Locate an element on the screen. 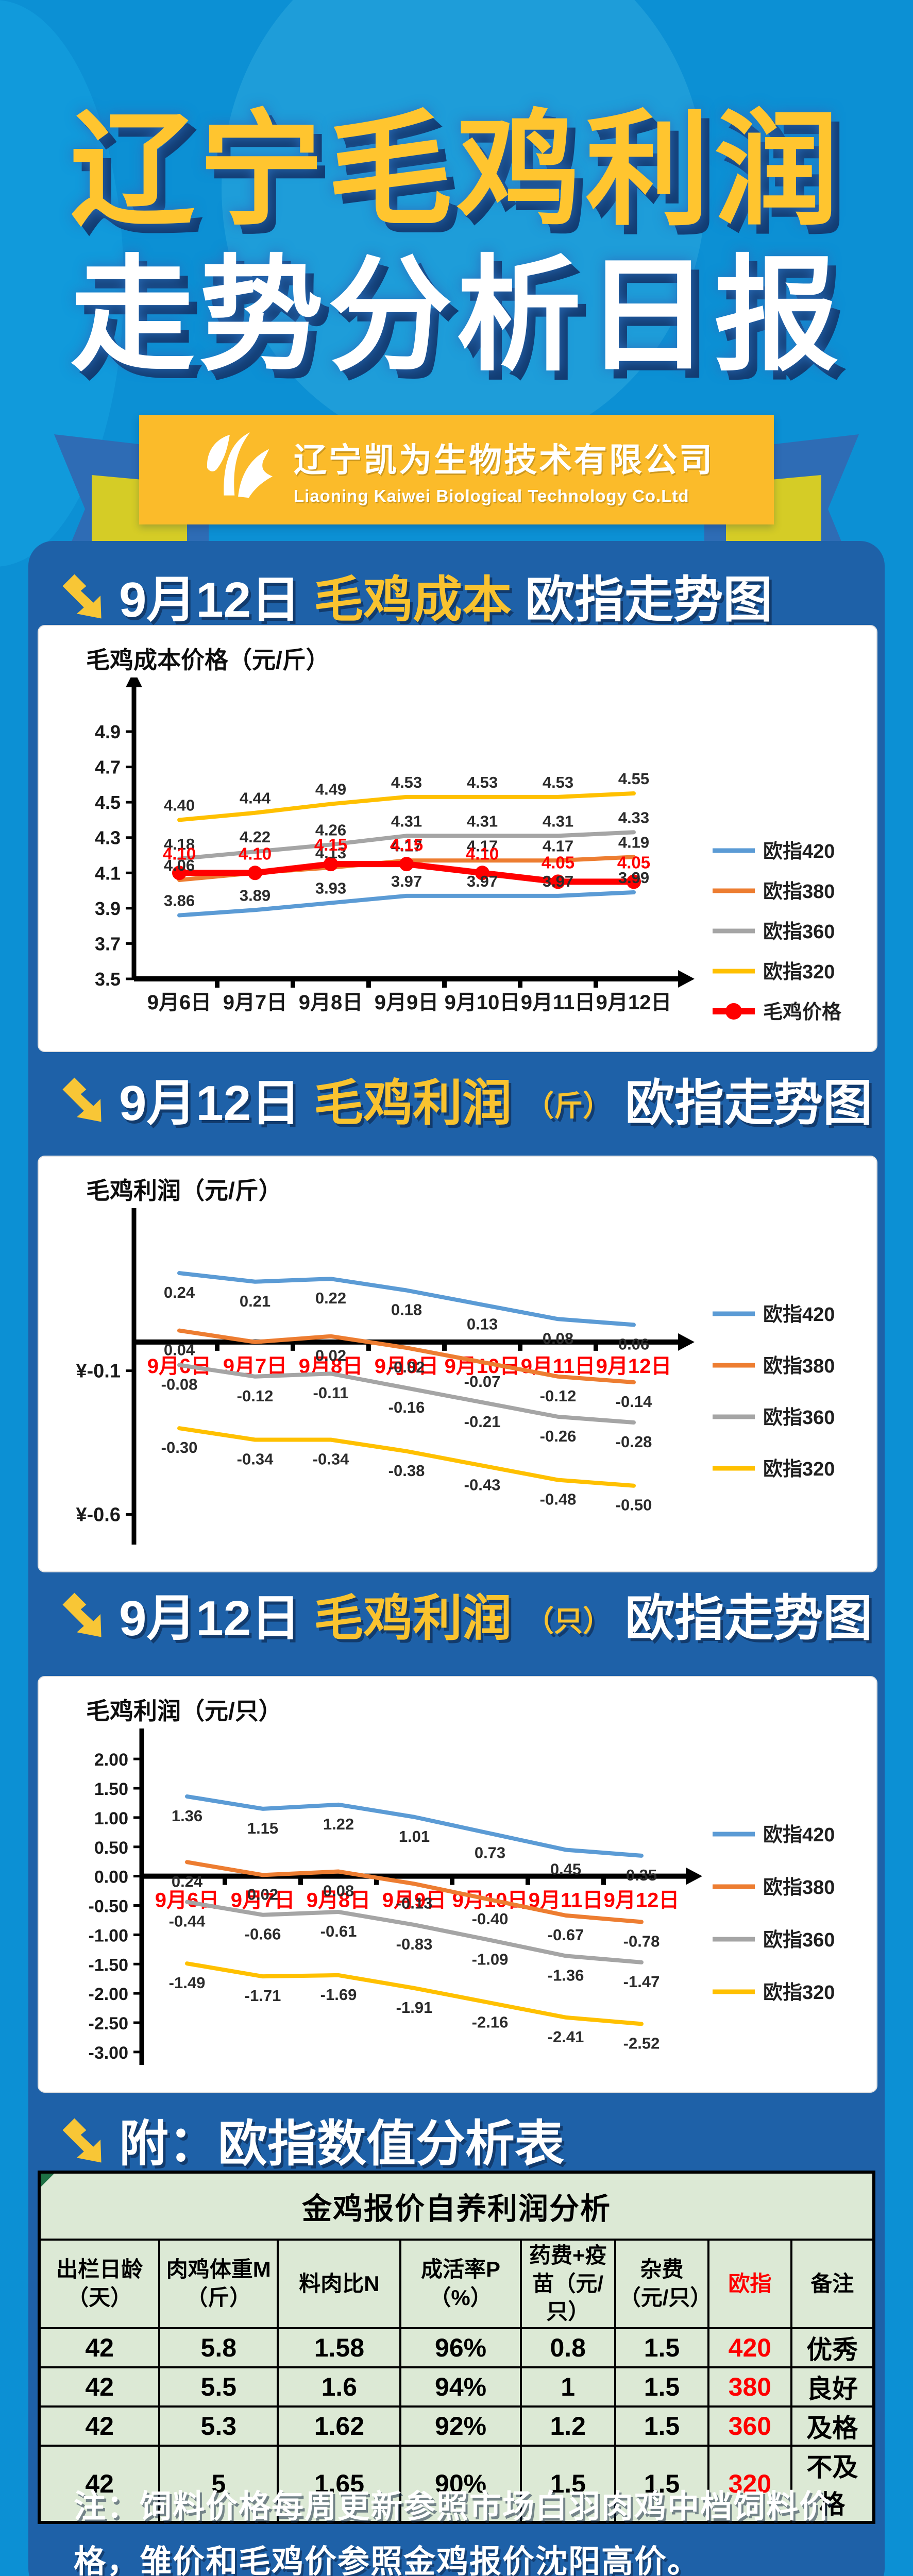  section-arrow-icon is located at coordinates (82, 2140).